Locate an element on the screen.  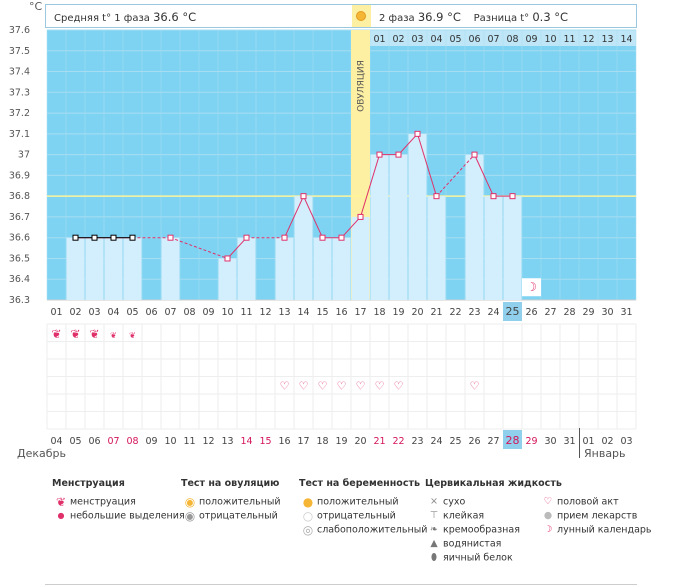
date-label: 13 is located at coordinates (227, 441).